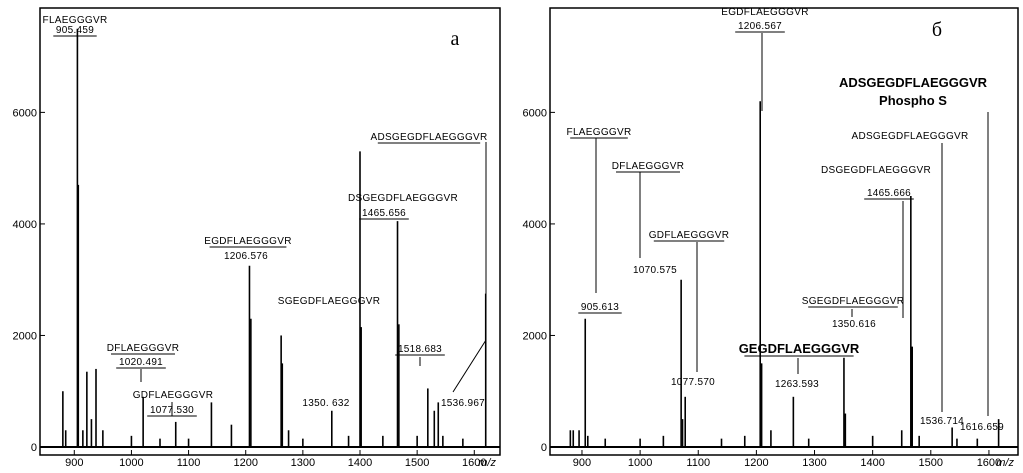 The width and height of the screenshot is (1023, 473). What do you see at coordinates (246, 256) in the screenshot?
I see `mz-value-label: 1206.576` at bounding box center [246, 256].